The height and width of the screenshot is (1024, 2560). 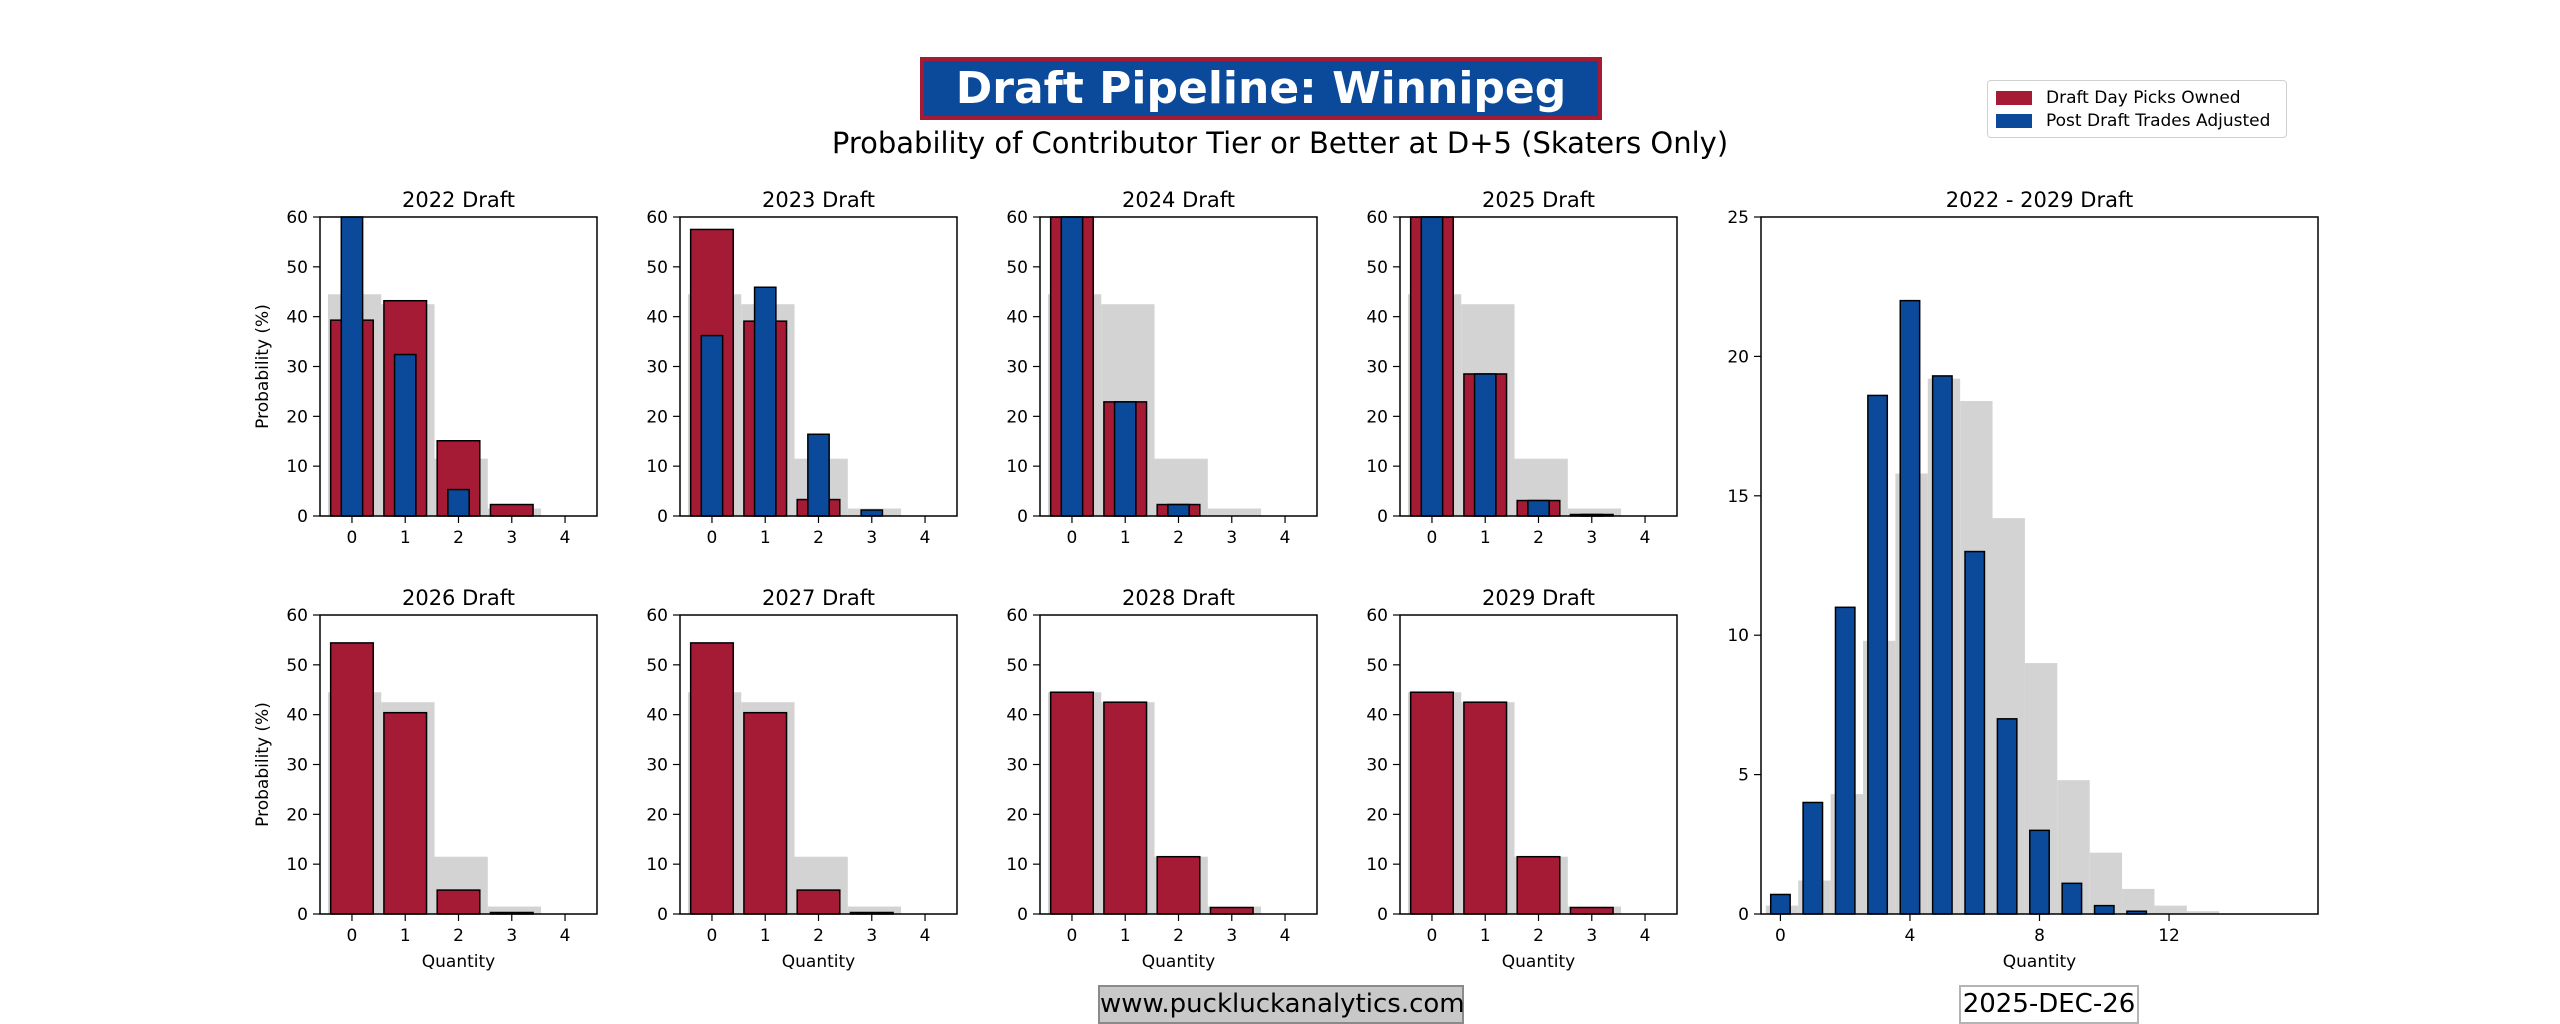 What do you see at coordinates (2158, 121) in the screenshot?
I see `legend-label-post-draft: Post Draft Trades Adjusted` at bounding box center [2158, 121].